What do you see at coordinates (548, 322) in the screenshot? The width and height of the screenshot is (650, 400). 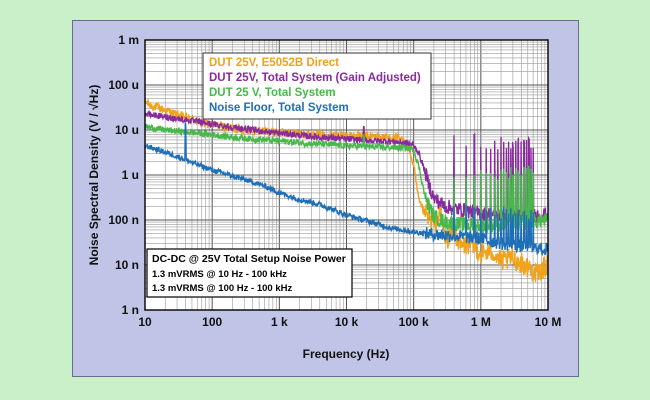 I see `x-tick-label: 10 M` at bounding box center [548, 322].